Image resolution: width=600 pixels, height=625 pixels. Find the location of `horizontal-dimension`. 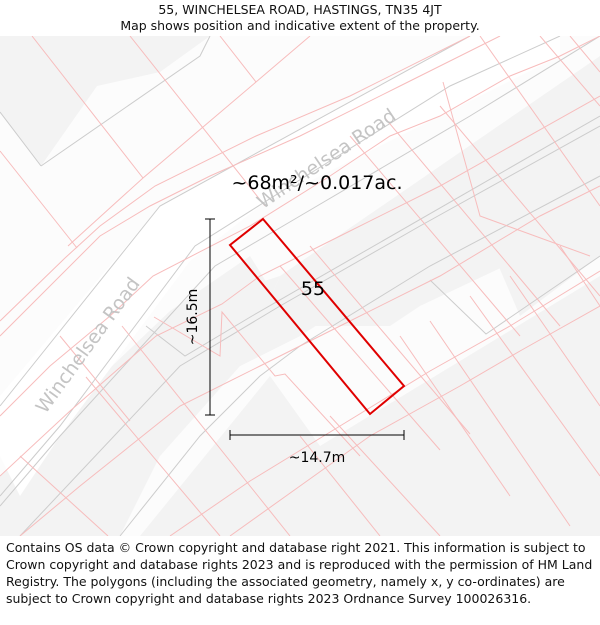

horizontal-dimension is located at coordinates (317, 435).